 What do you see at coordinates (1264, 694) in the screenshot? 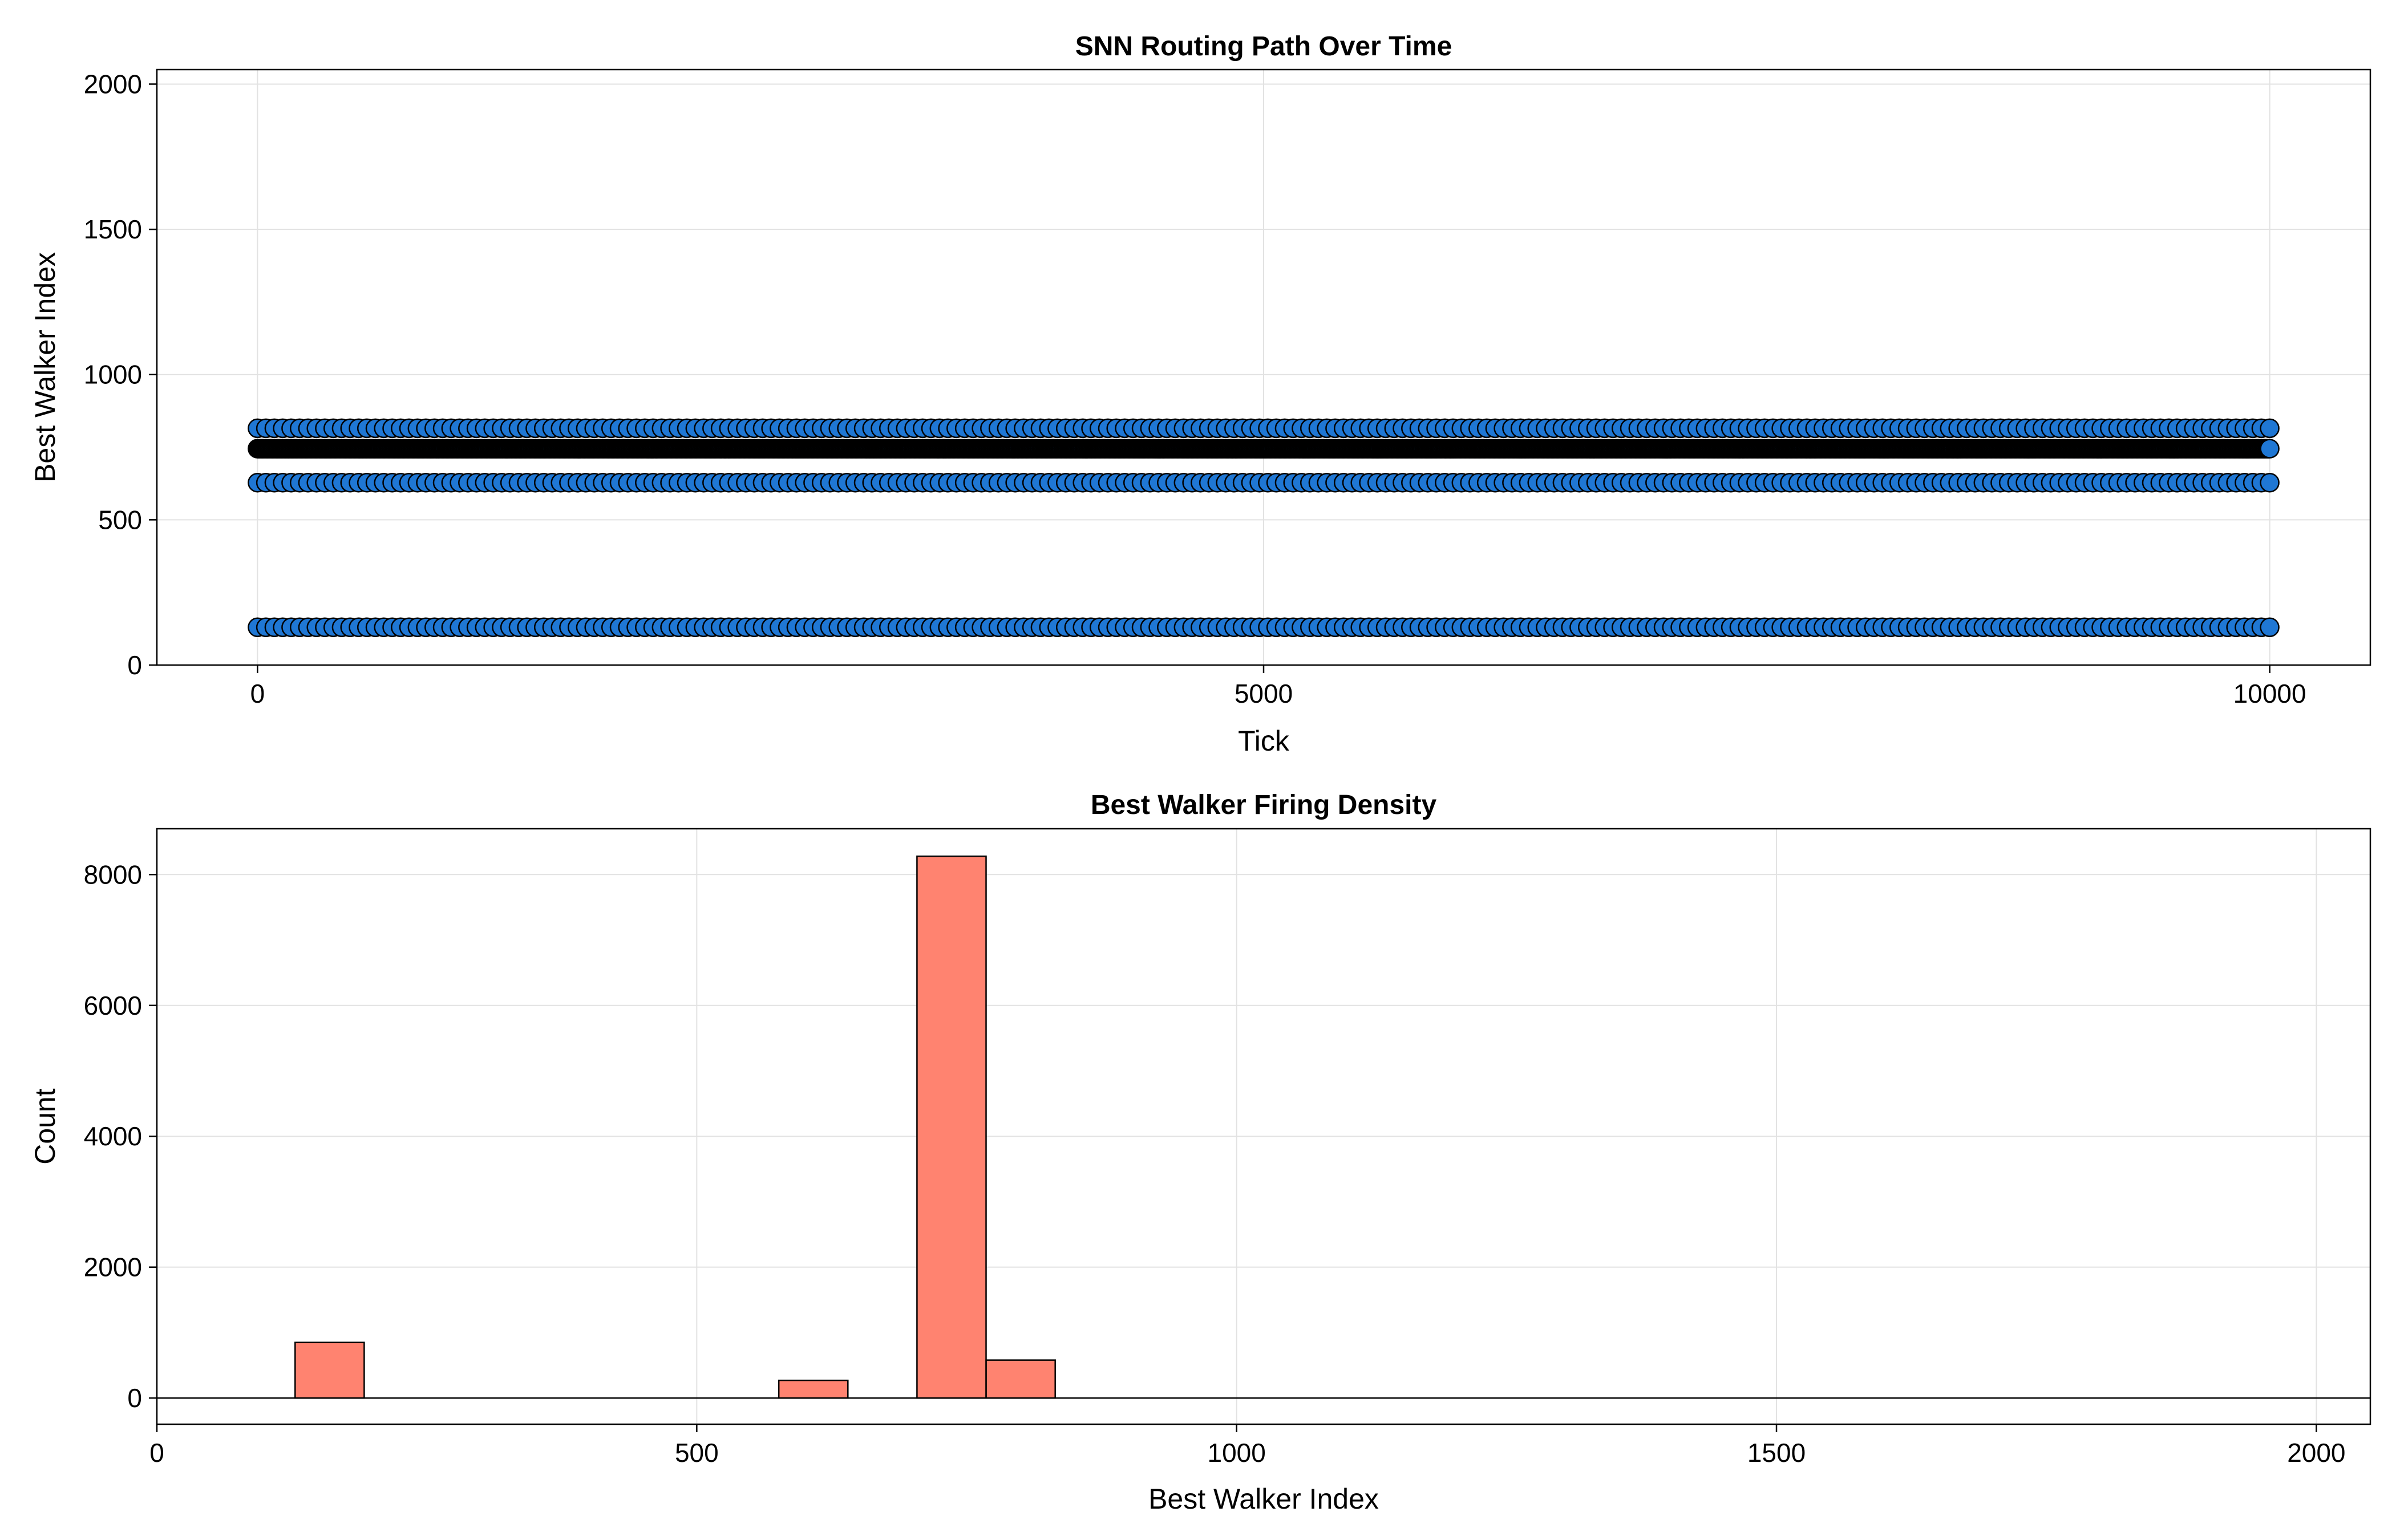
I see `x-tick-label: 5000` at bounding box center [1264, 694].